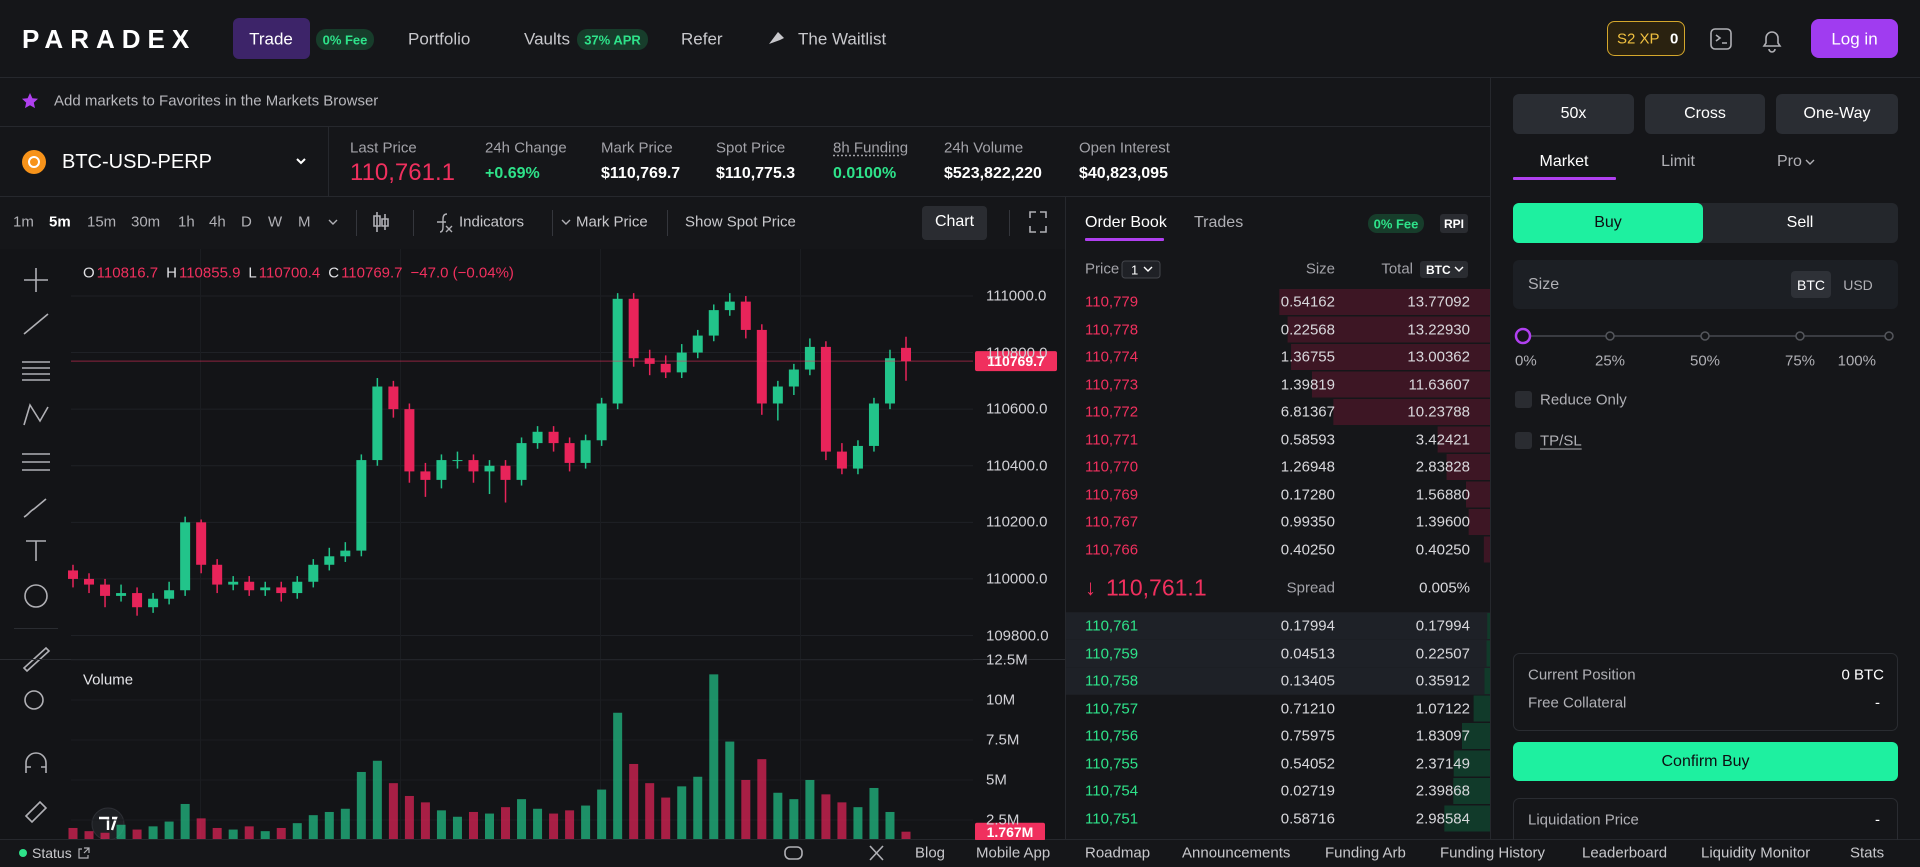  Describe the element at coordinates (1112, 549) in the screenshot. I see `row-price: 110,766` at that location.